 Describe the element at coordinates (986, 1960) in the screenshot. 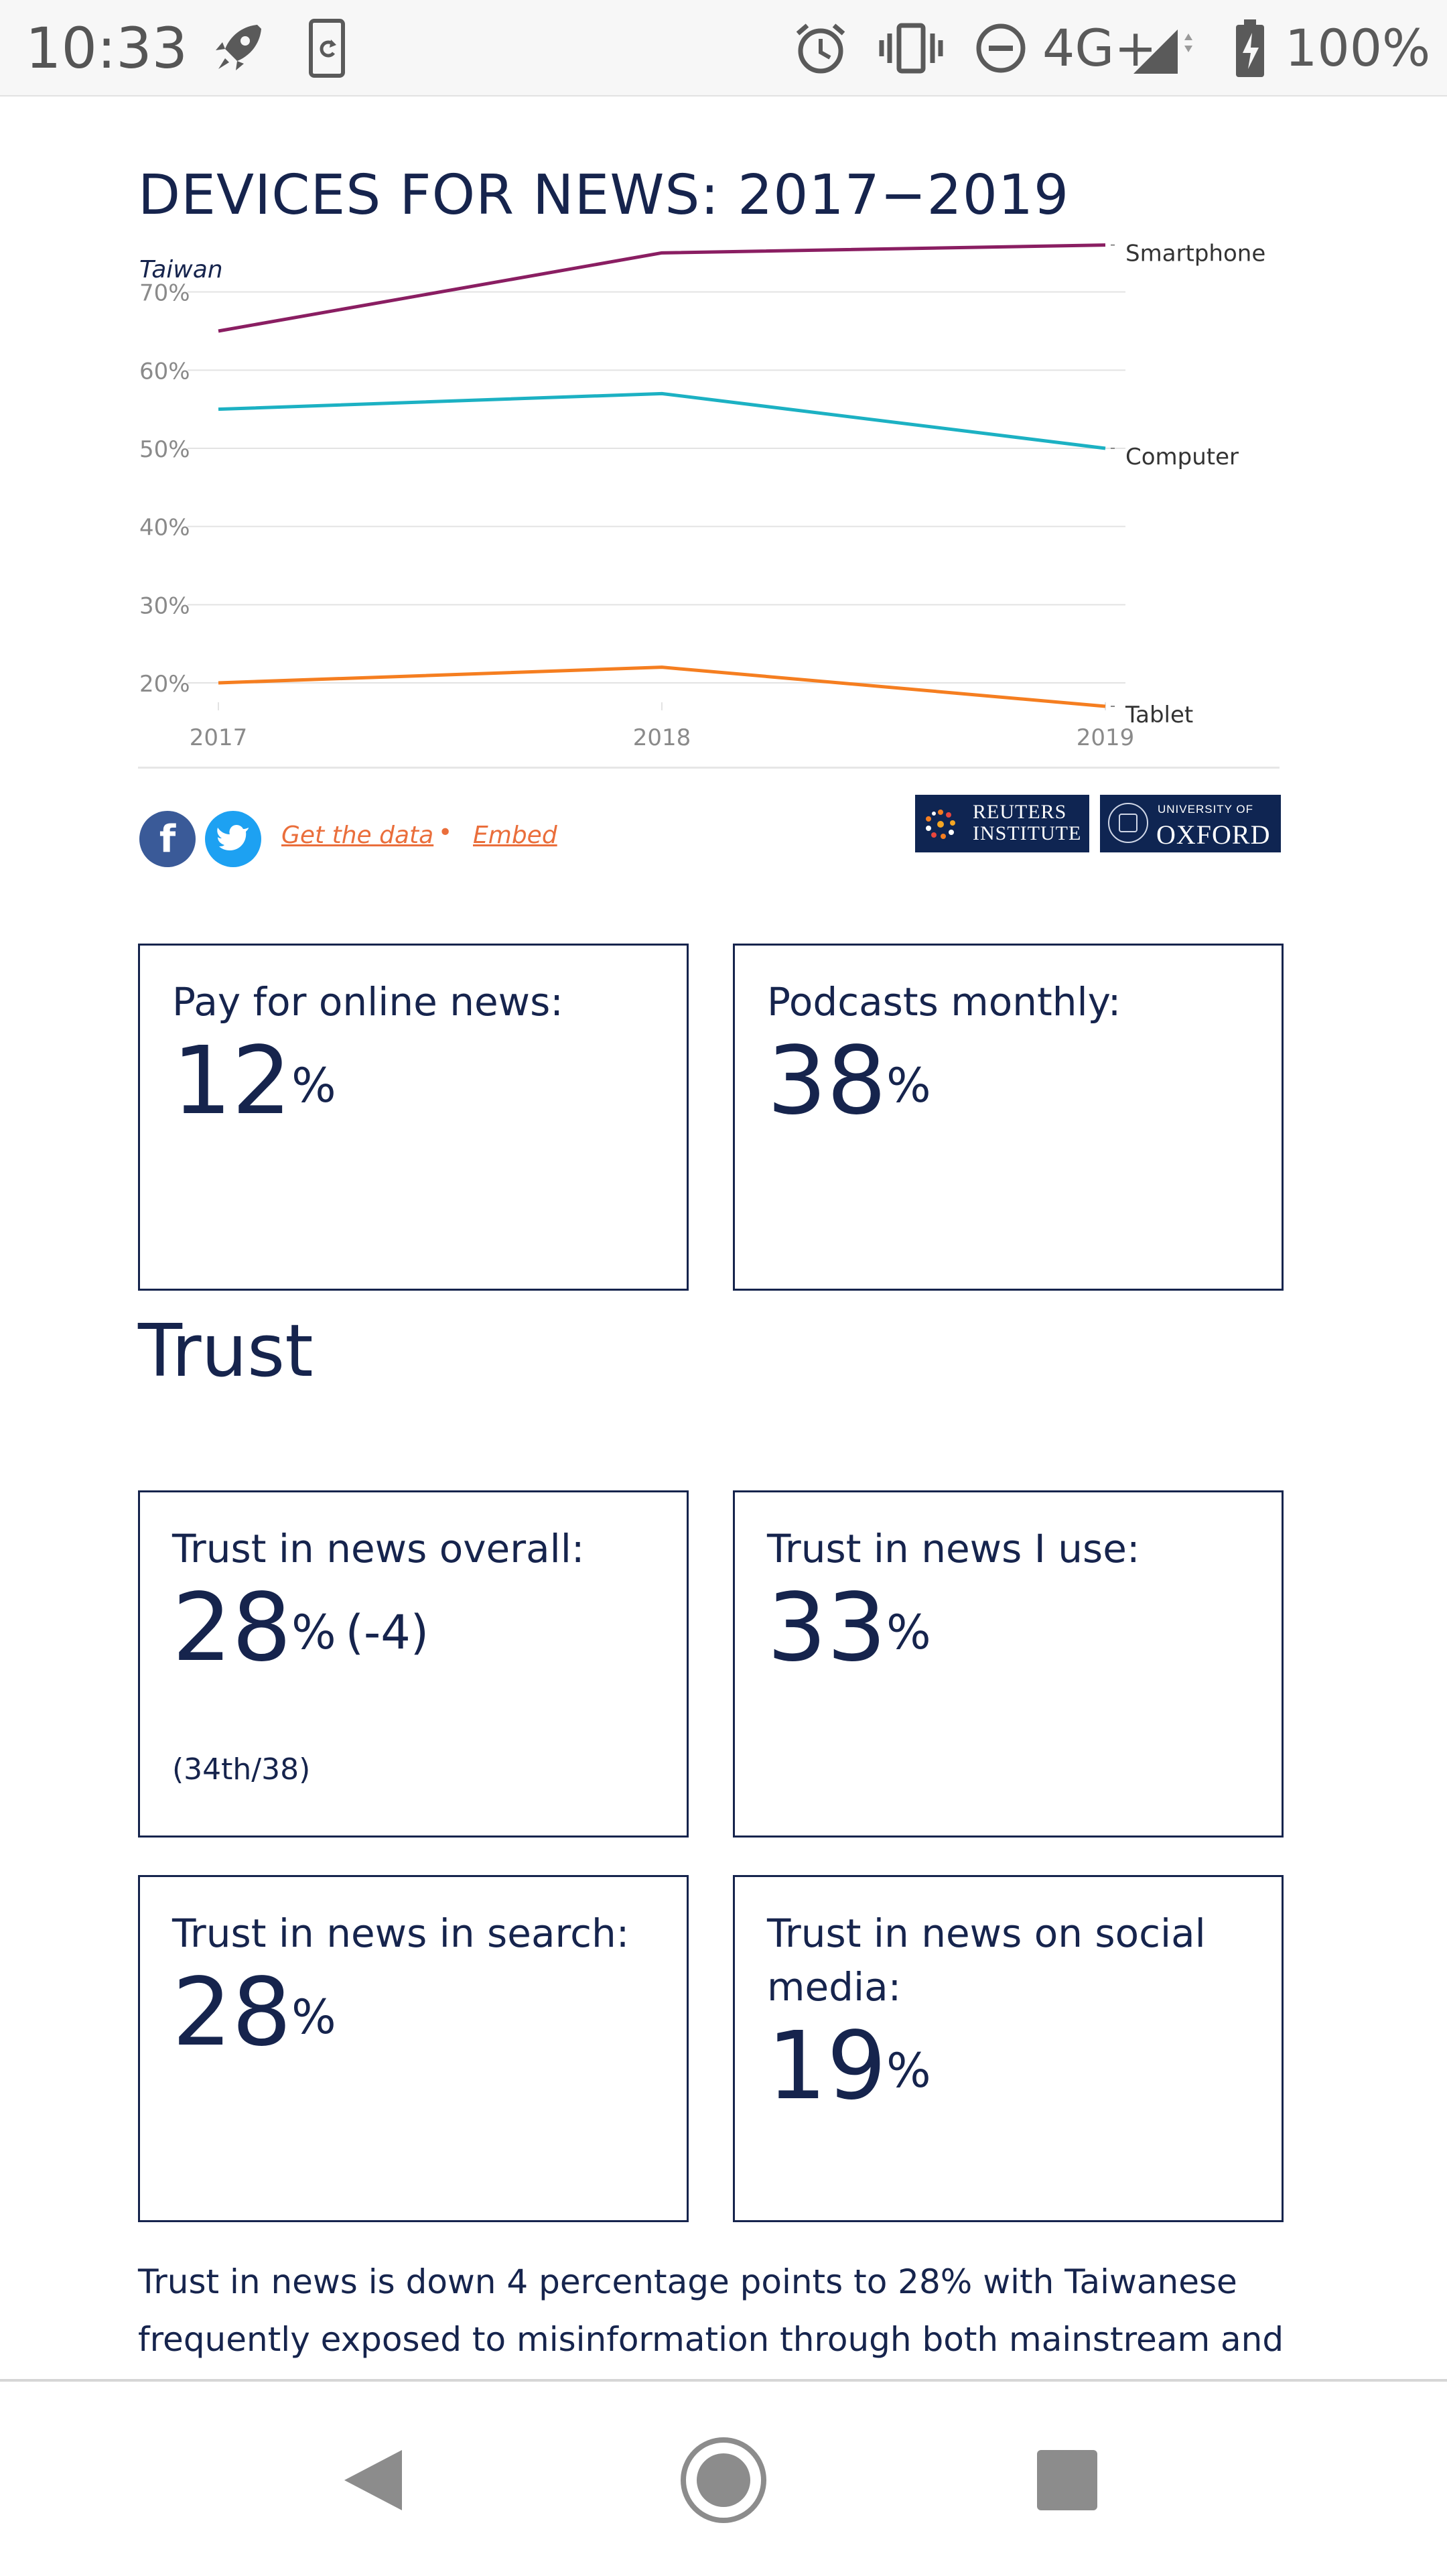

I see `card-label: Trust in news on social media:` at that location.